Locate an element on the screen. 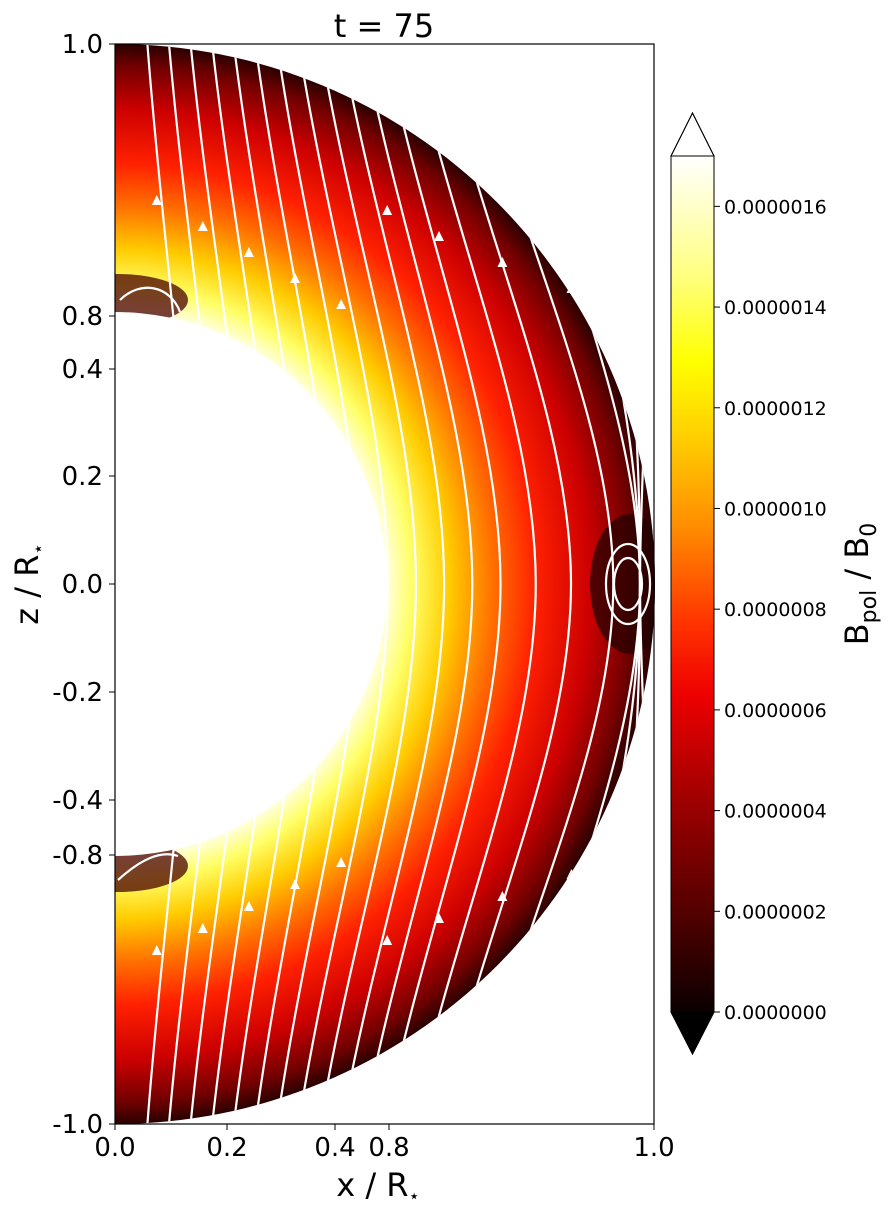 This screenshot has height=1210, width=893. y-tick-label: 0.0 is located at coordinates (82, 585).